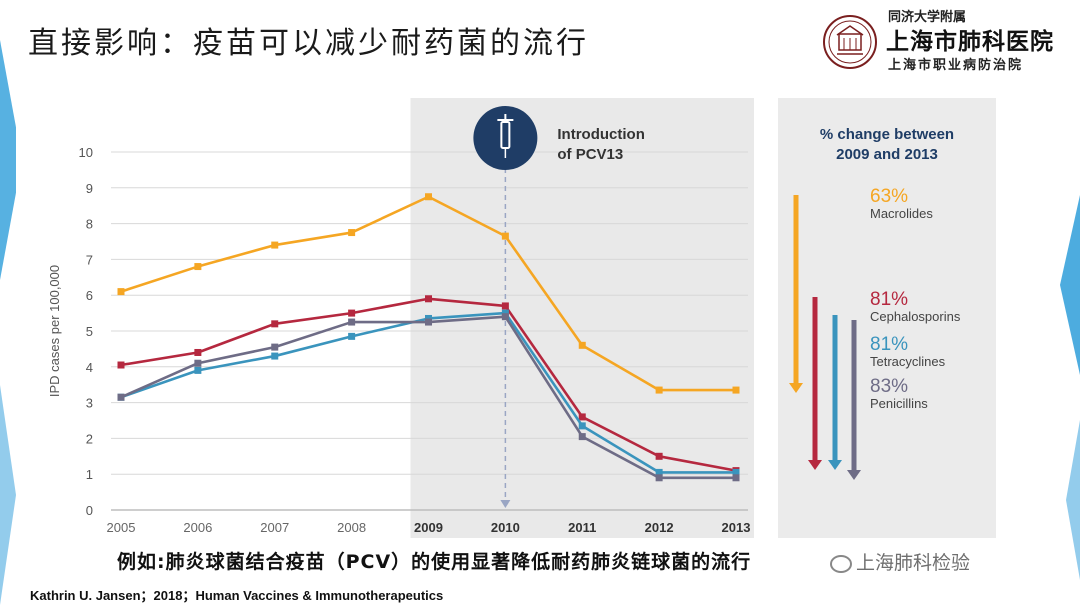 This screenshot has width=1080, height=608. I want to click on watermark-text: 上海肺科检验, so click(913, 563).